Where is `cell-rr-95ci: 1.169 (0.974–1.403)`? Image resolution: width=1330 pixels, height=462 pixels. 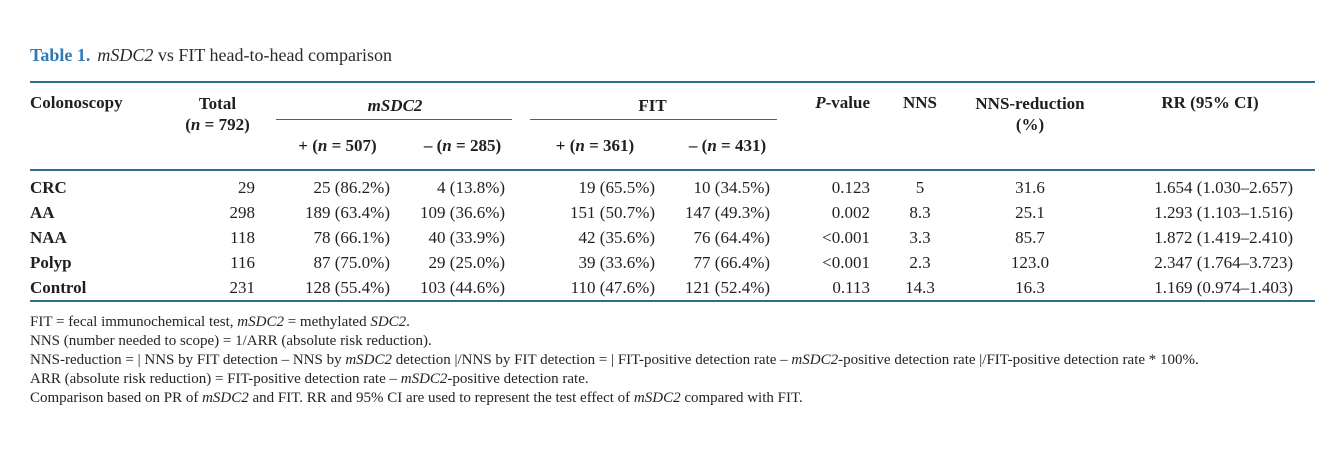 cell-rr-95ci: 1.169 (0.974–1.403) is located at coordinates (1210, 288).